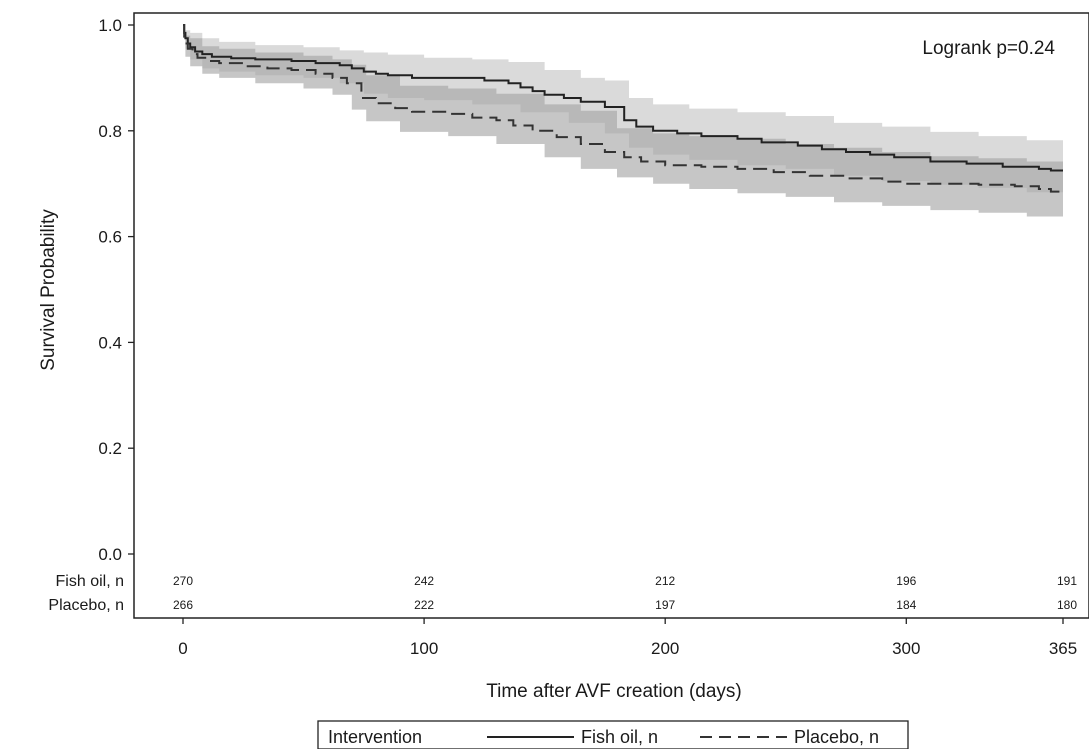  I want to click on legend: Intervention Fish oil, n Placebo, n, so click(613, 734).